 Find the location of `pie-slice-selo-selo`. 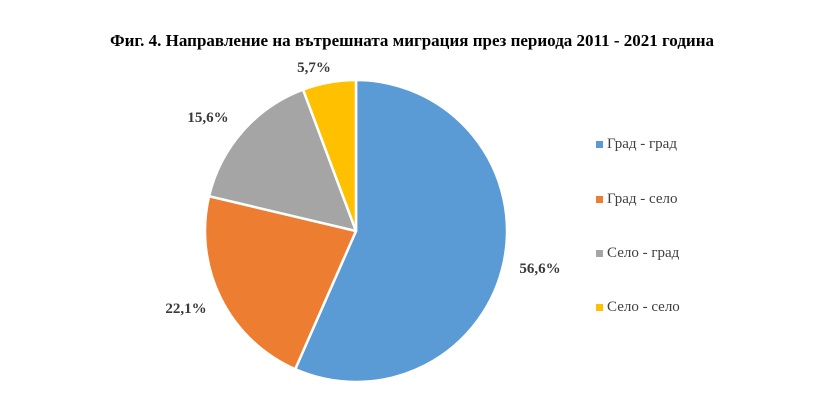

pie-slice-selo-selo is located at coordinates (329, 155).